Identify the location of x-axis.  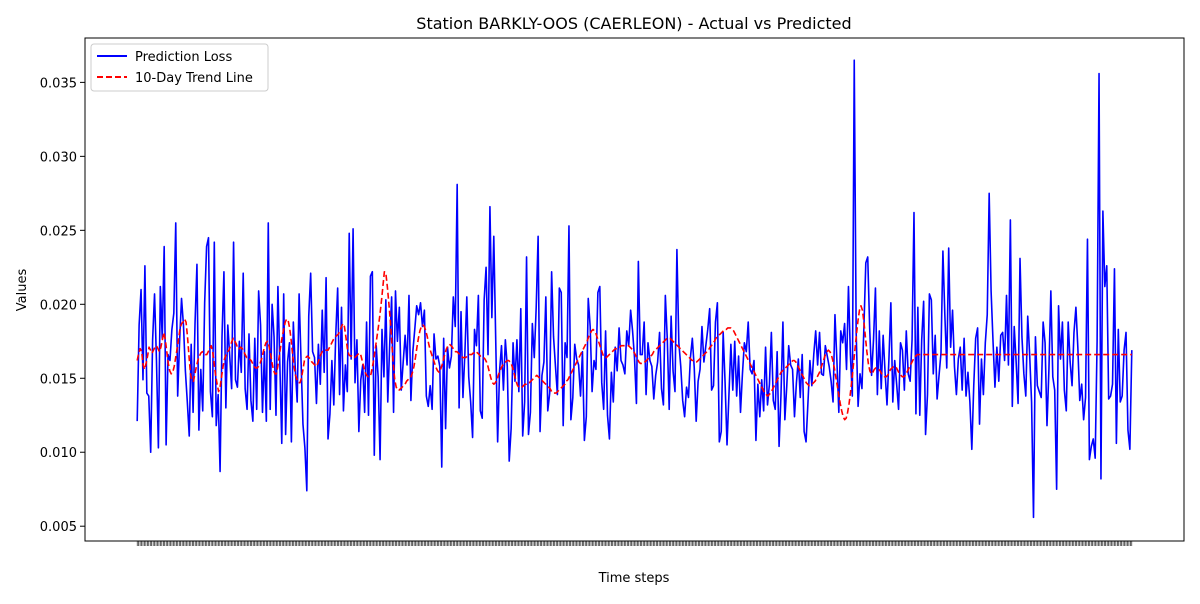
(634, 543).